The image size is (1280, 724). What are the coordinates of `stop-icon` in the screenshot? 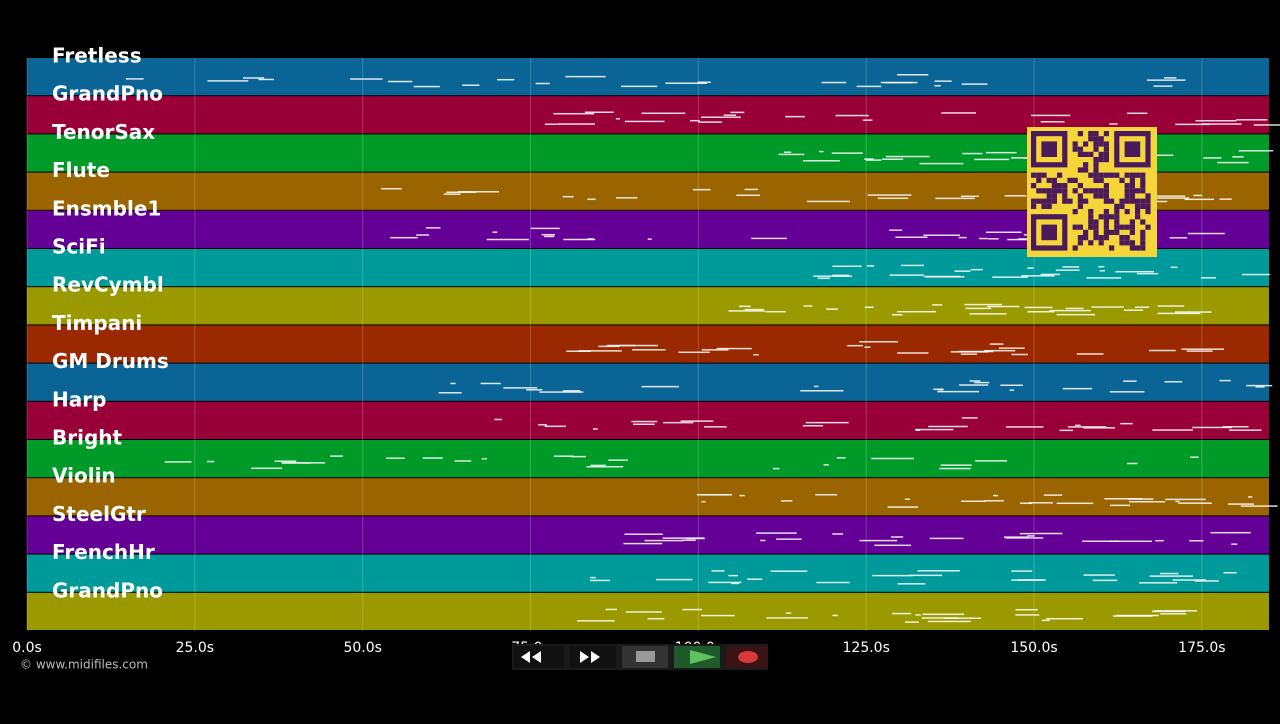 It's located at (645, 656).